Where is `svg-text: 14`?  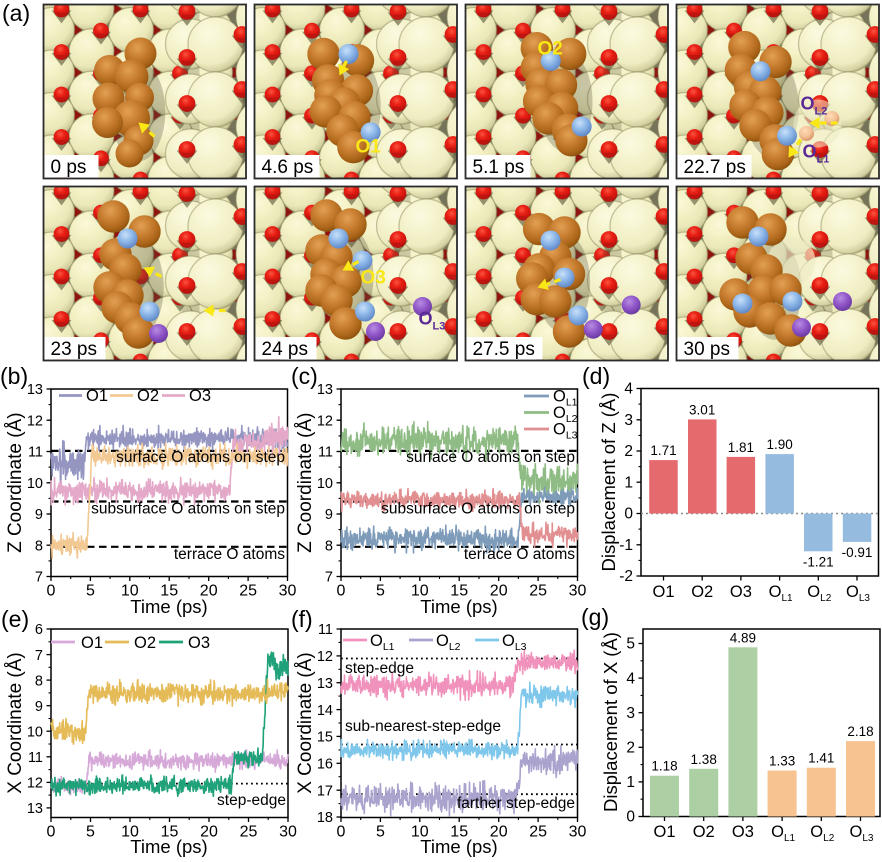
svg-text: 14 is located at coordinates (325, 711).